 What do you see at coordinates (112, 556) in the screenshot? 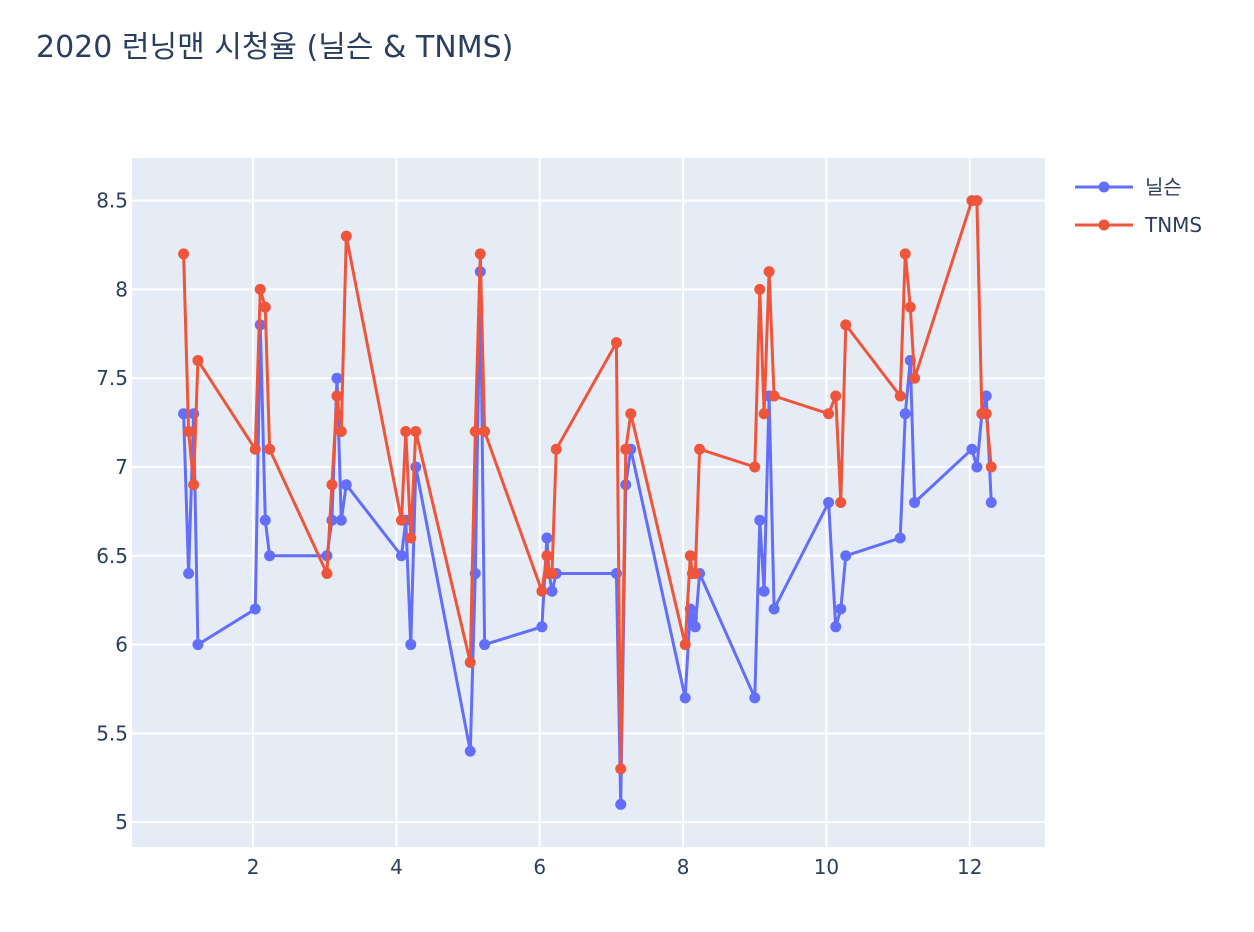
I see `y-tick-label: 6.5` at bounding box center [112, 556].